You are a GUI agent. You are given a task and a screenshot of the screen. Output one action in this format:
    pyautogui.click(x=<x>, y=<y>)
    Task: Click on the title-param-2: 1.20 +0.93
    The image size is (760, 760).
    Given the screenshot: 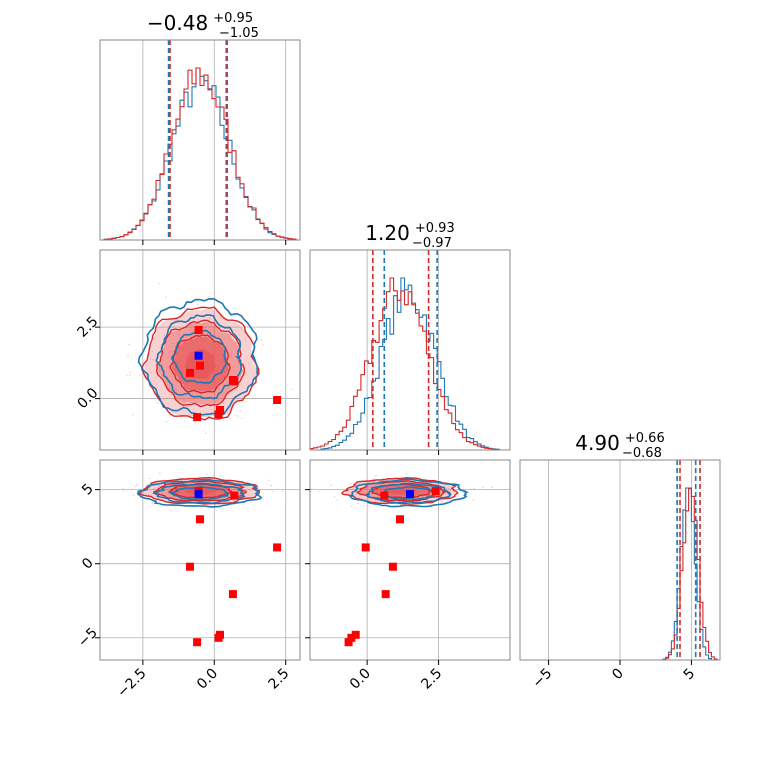 What is the action you would take?
    pyautogui.click(x=409, y=233)
    